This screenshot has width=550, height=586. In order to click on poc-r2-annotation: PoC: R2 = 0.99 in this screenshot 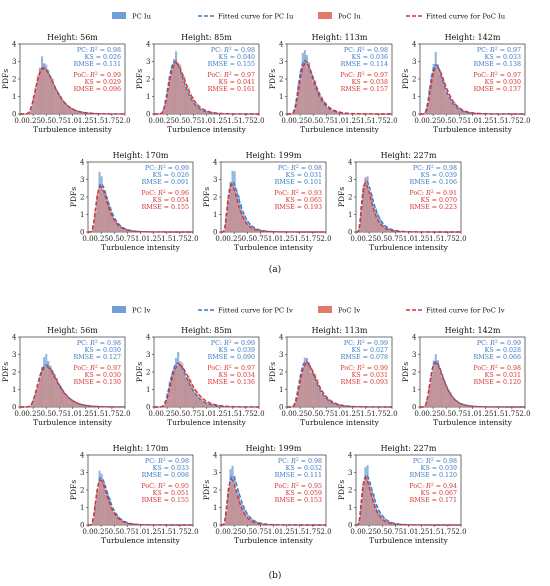, I will do `click(97, 75)`.